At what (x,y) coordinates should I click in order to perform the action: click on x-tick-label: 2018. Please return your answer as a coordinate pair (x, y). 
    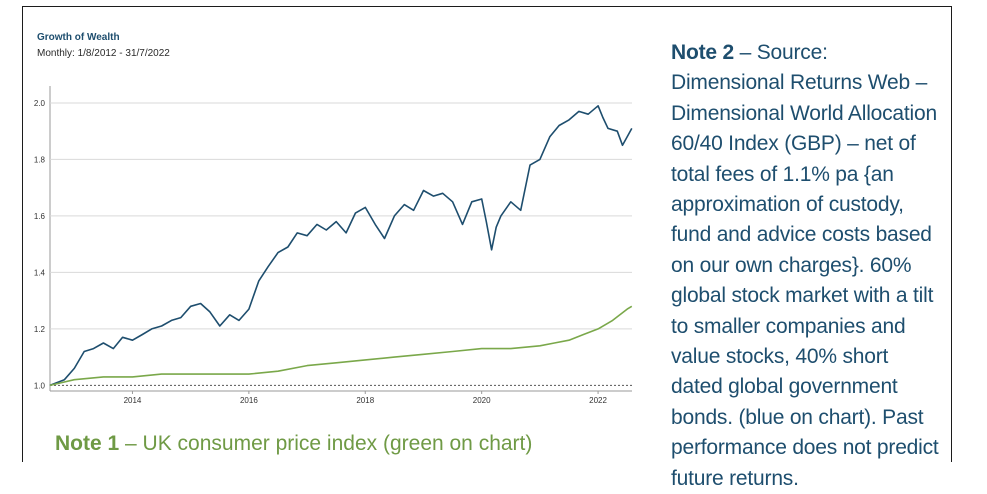
    Looking at the image, I should click on (365, 400).